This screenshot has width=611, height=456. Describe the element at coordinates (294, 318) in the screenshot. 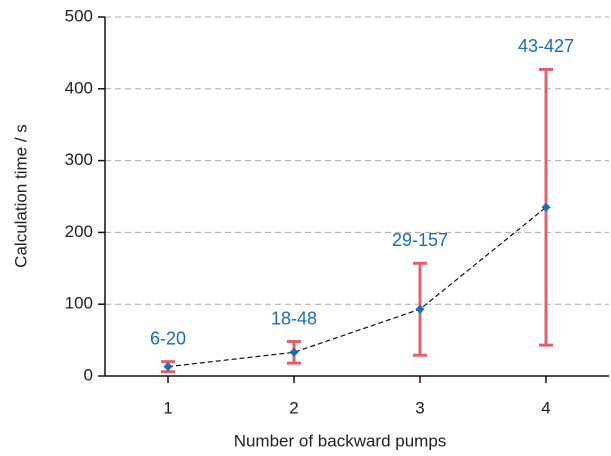

I see `range-label: 18-48` at that location.